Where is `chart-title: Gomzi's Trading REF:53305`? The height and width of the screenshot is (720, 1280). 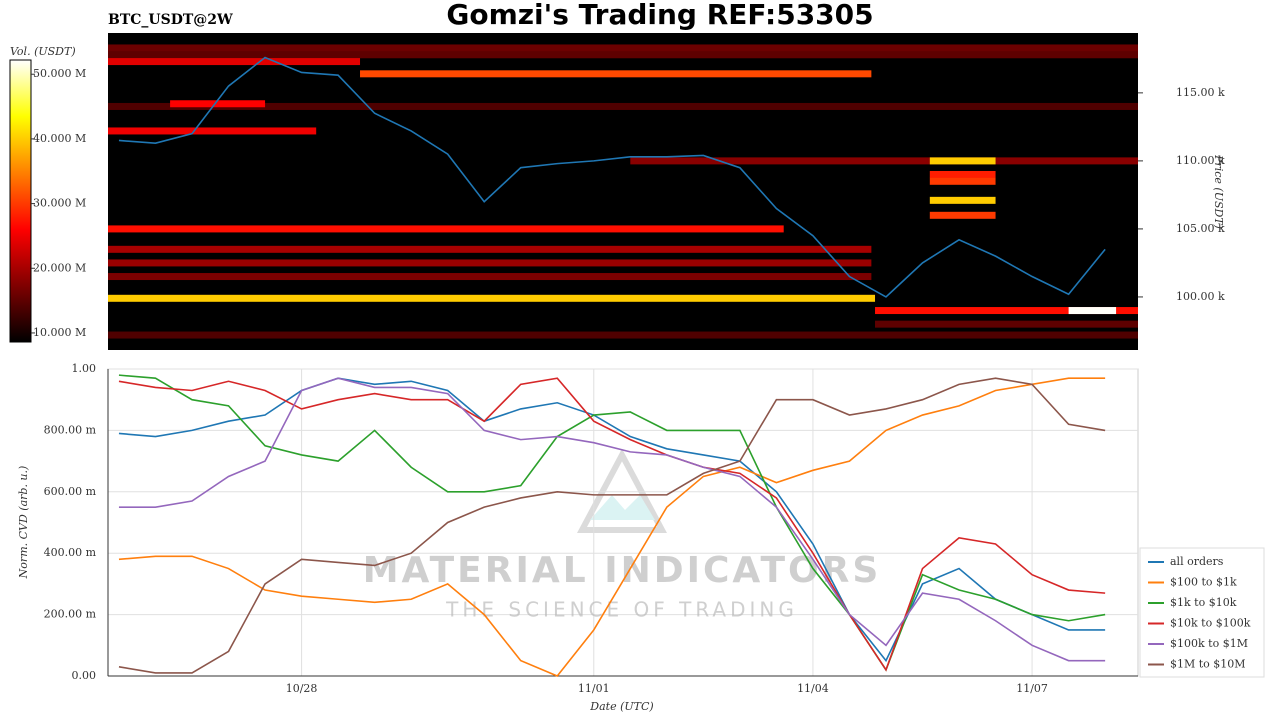
chart-title: Gomzi's Trading REF:53305 is located at coordinates (659, 15).